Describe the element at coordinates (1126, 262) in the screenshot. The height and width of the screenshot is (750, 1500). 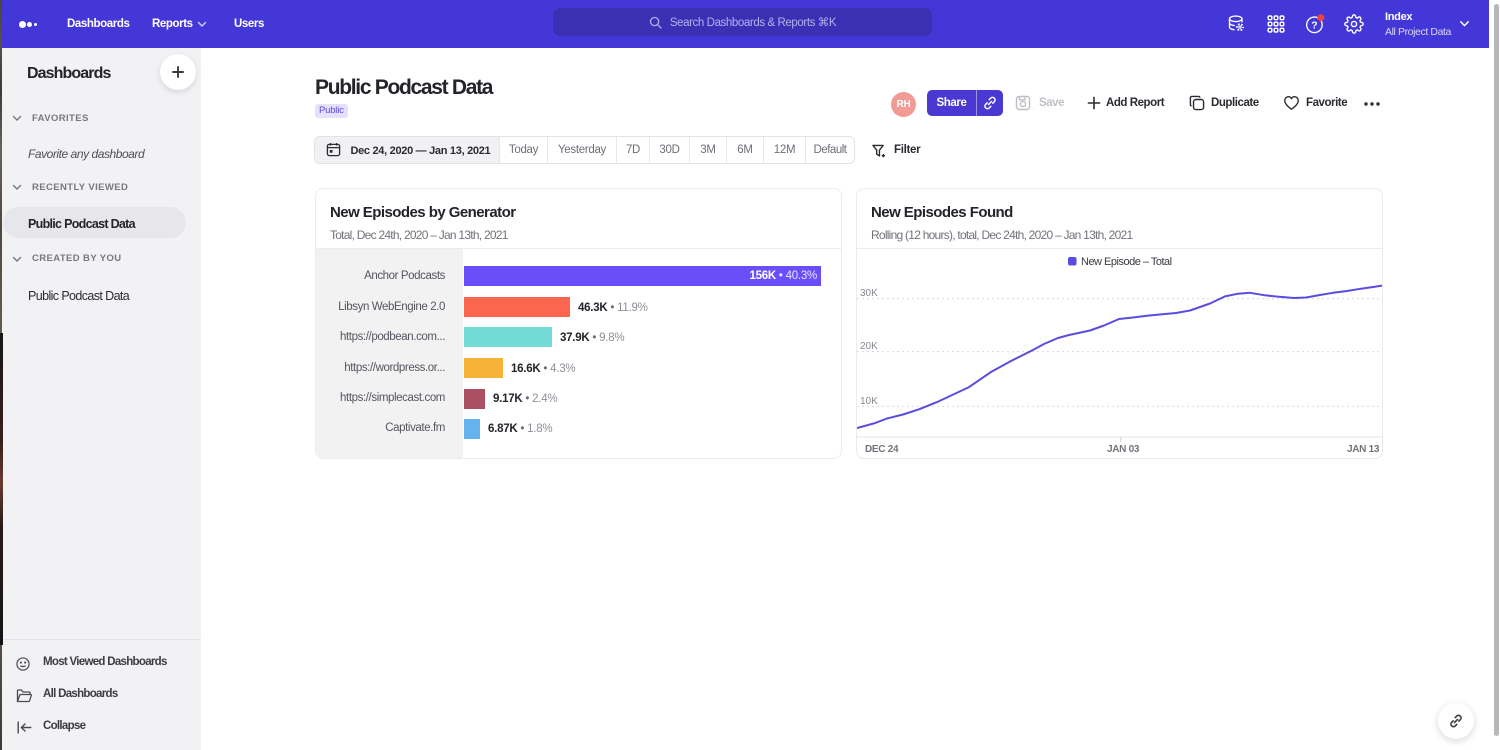
I see `svg-text: New Episode – Total` at that location.